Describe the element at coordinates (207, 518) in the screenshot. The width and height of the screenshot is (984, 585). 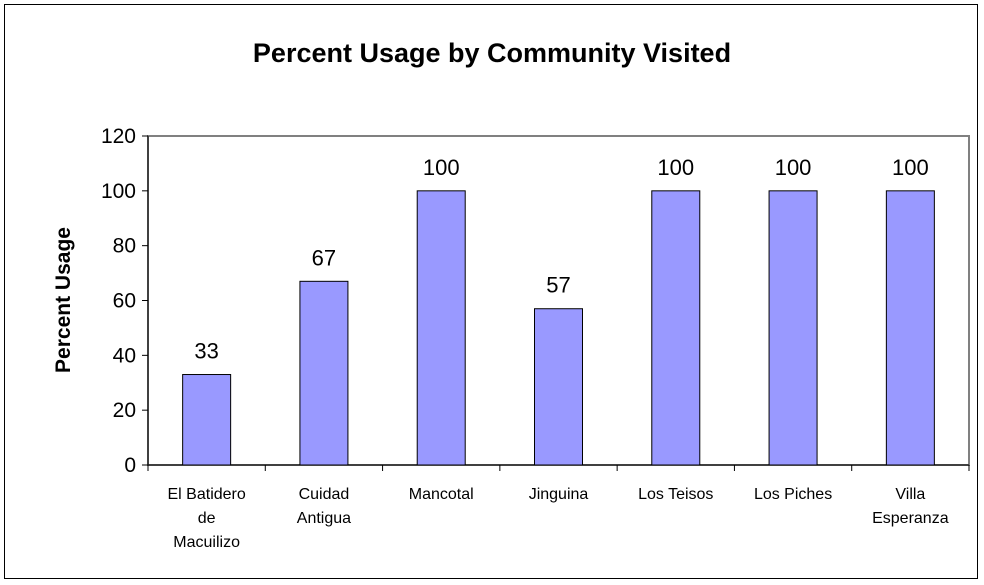
I see `x-category-label: El Batidero de Macuilizo` at that location.